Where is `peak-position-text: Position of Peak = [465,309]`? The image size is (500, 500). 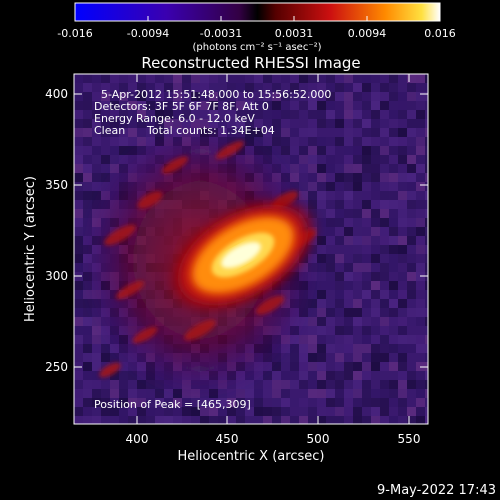
peak-position-text: Position of Peak = [465,309] is located at coordinates (172, 404).